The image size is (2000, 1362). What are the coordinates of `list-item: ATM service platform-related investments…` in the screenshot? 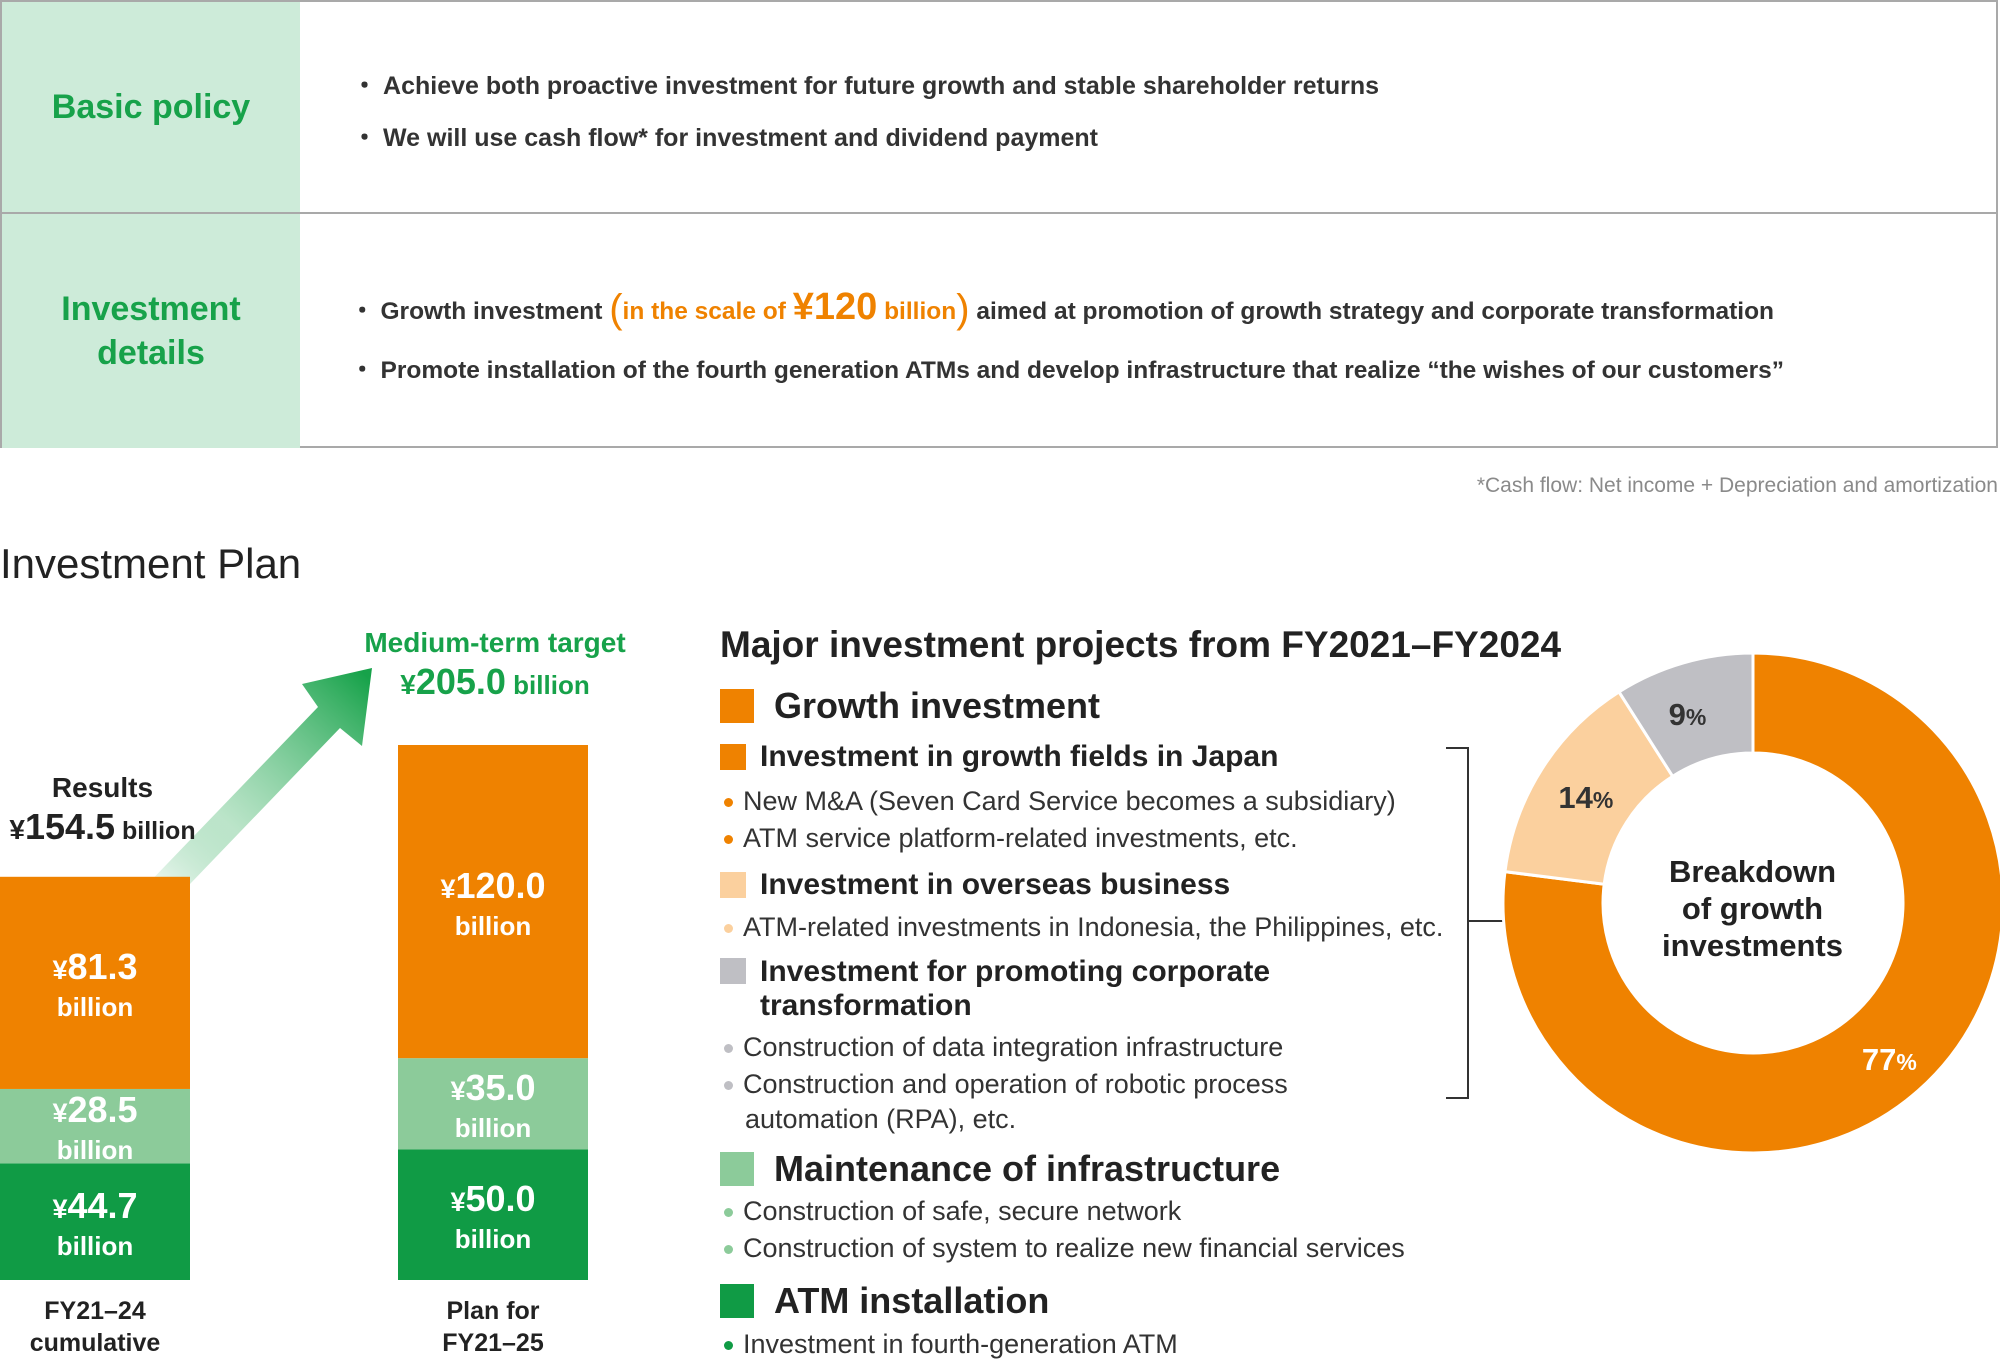 It's located at (1011, 838).